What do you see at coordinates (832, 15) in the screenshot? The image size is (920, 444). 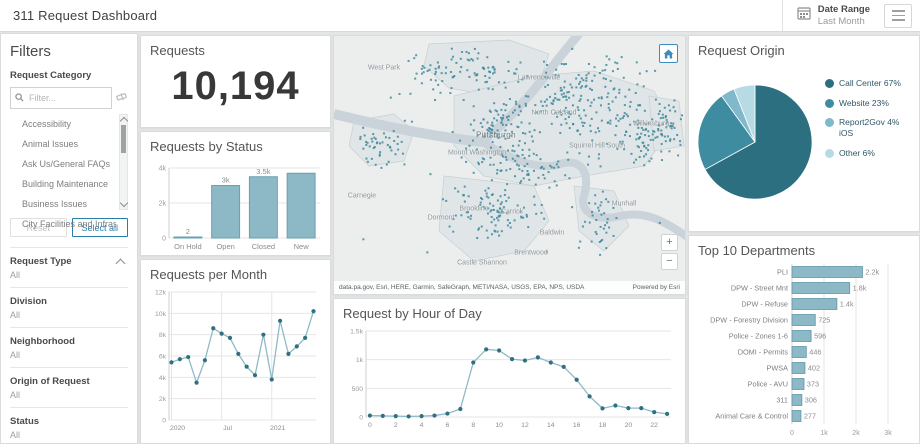 I see `date-range-selector: Date Range Last Month` at bounding box center [832, 15].